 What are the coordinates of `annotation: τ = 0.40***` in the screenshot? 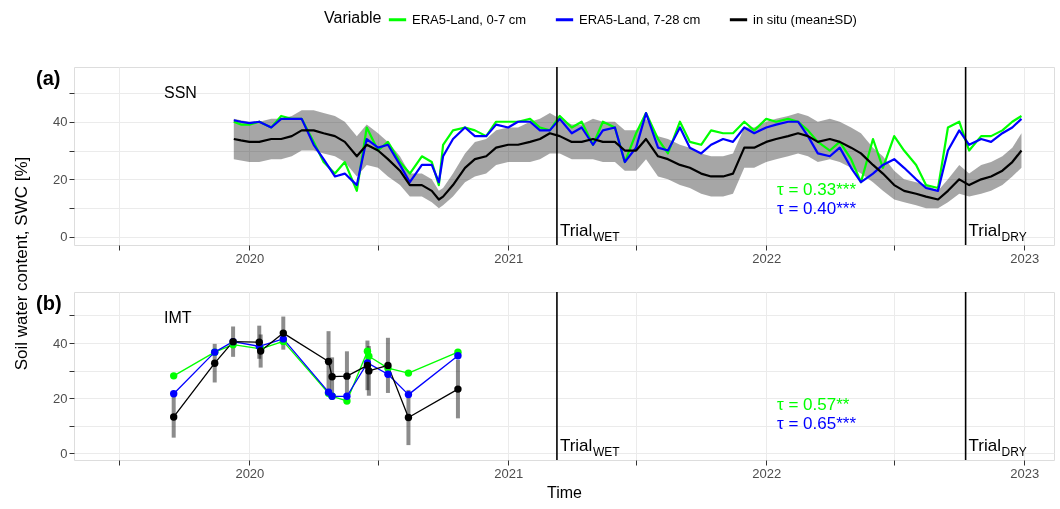 It's located at (817, 208).